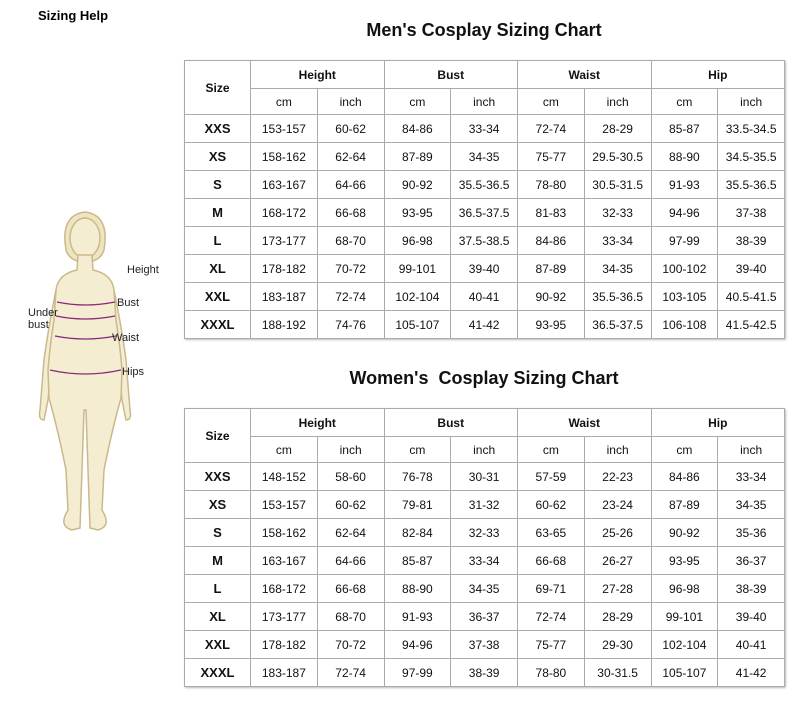 The width and height of the screenshot is (800, 708). Describe the element at coordinates (350, 324) in the screenshot. I see `value-cell: 74-76` at that location.